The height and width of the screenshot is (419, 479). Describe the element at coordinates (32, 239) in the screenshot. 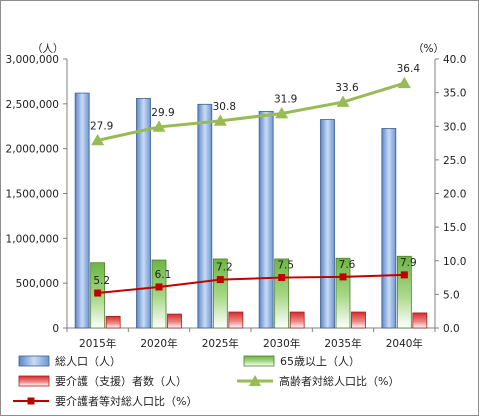

I see `left-tick-label: 1,000,000` at that location.